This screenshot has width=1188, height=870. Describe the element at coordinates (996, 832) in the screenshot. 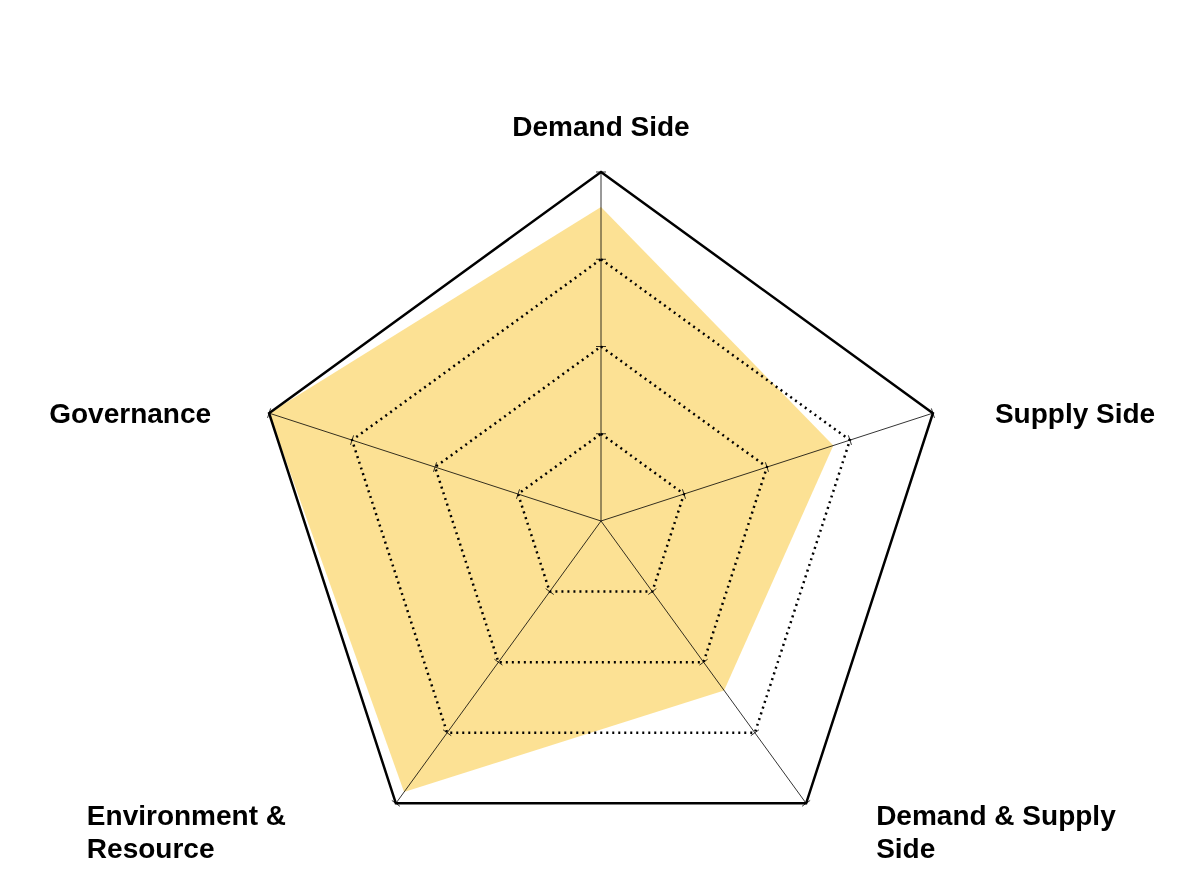

I see `spoke-label: Demand & Supply Side` at that location.